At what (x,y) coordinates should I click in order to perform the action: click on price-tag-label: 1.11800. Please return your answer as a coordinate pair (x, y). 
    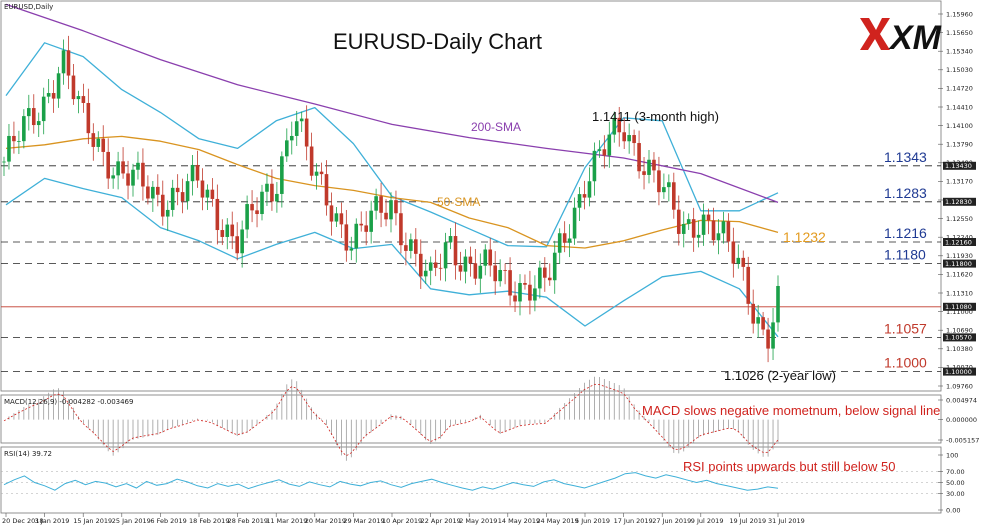
    Looking at the image, I should click on (958, 264).